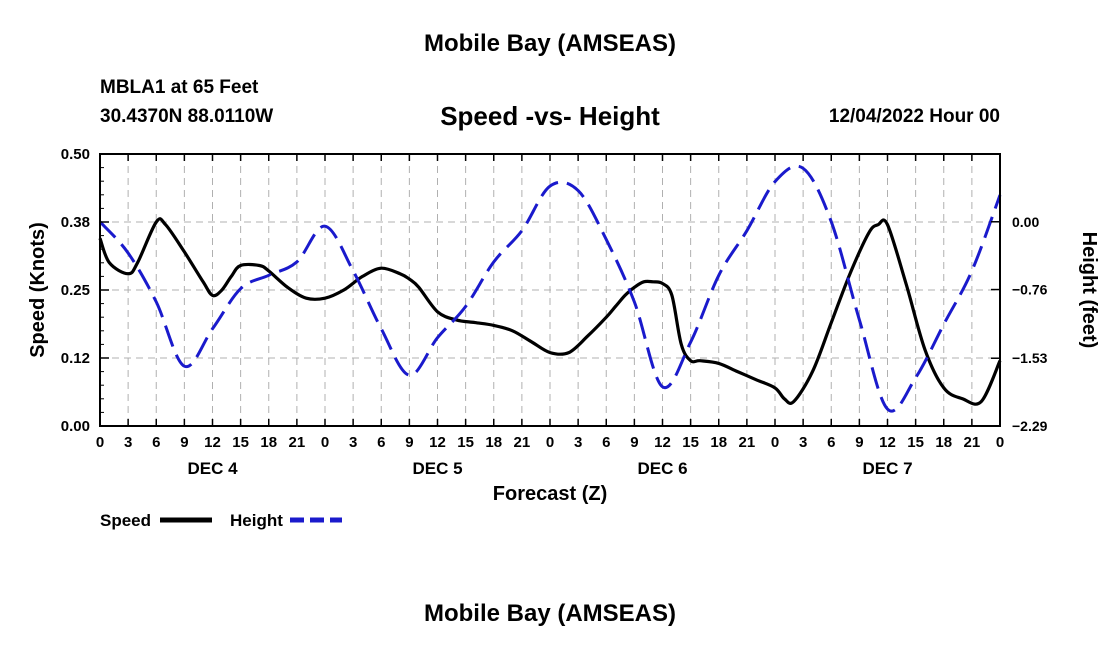  Describe the element at coordinates (887, 468) in the screenshot. I see `day-label: DEC 7` at that location.